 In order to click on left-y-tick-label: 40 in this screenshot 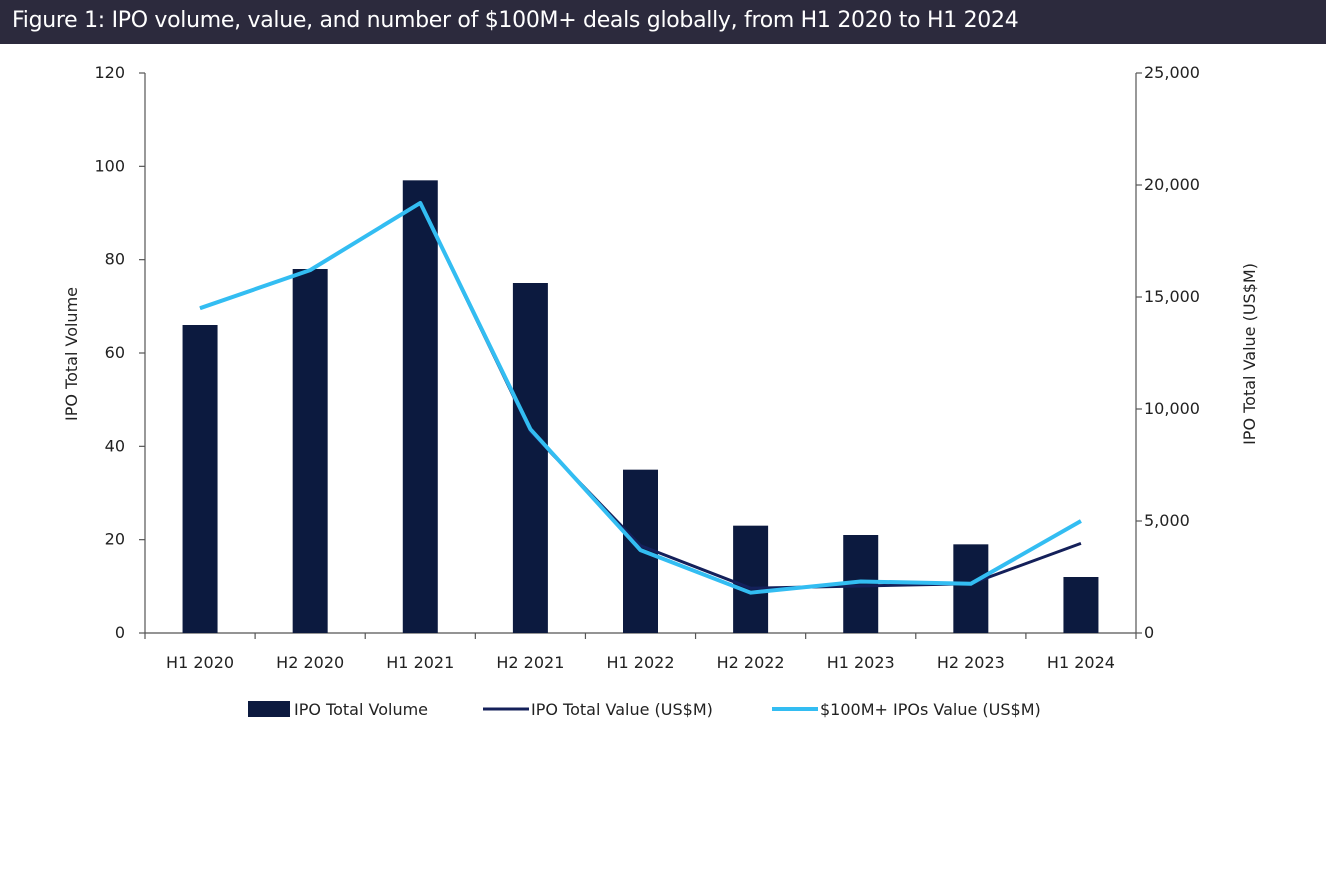, I will do `click(115, 445)`.